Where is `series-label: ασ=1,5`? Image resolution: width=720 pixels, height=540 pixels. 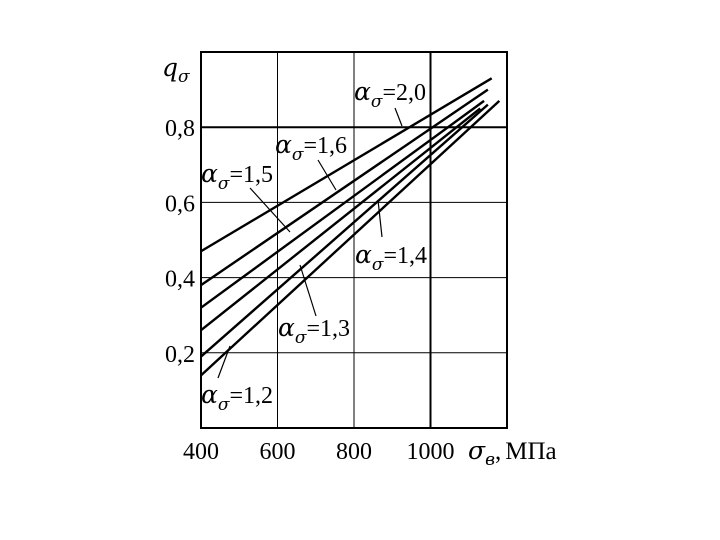
series-label: ασ=1,5 is located at coordinates (237, 176).